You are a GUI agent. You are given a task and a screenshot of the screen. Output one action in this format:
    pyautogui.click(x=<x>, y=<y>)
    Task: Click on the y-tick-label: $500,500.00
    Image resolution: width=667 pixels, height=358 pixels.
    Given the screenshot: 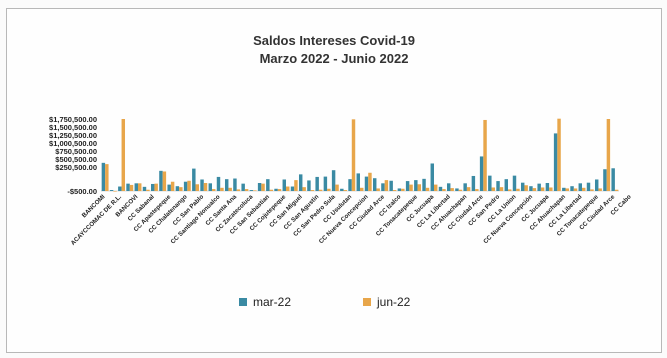 What is the action you would take?
    pyautogui.click(x=76, y=159)
    